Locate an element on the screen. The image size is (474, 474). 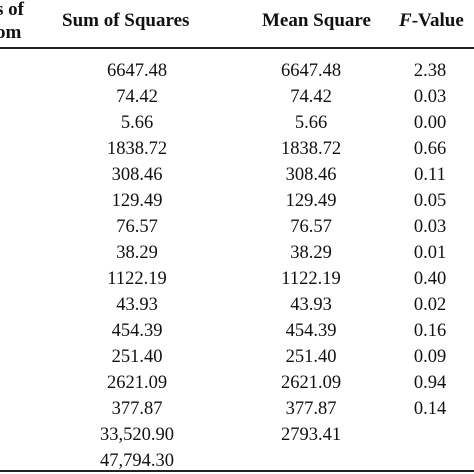
header-degrees-of-freedom-line1: s of is located at coordinates (12, 10).